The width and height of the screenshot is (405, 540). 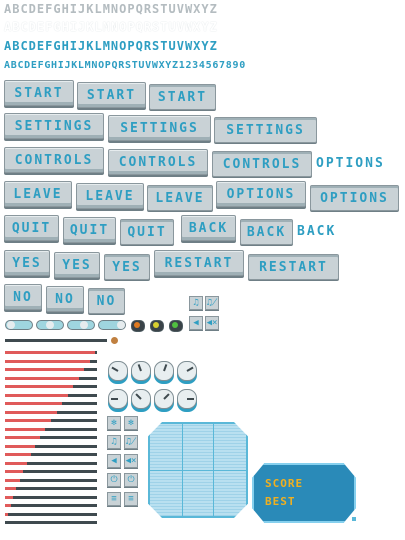 I want to click on controls-button-pressed: CONTROLS, so click(x=262, y=164).